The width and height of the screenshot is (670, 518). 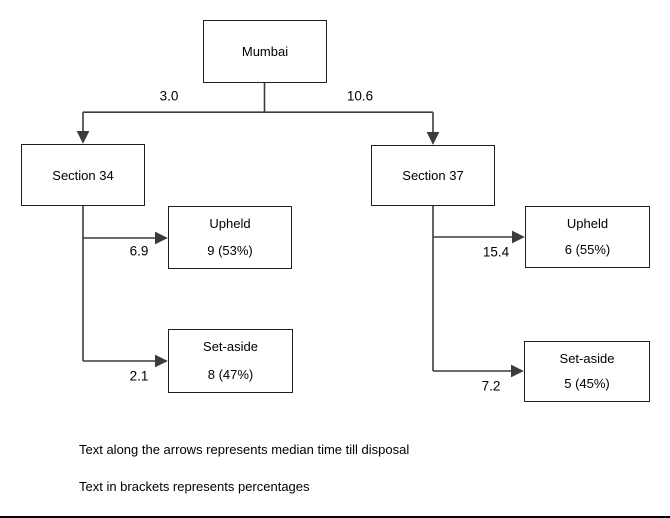 I want to click on node-setaside-37: Set-aside 5 (45%), so click(x=587, y=371).